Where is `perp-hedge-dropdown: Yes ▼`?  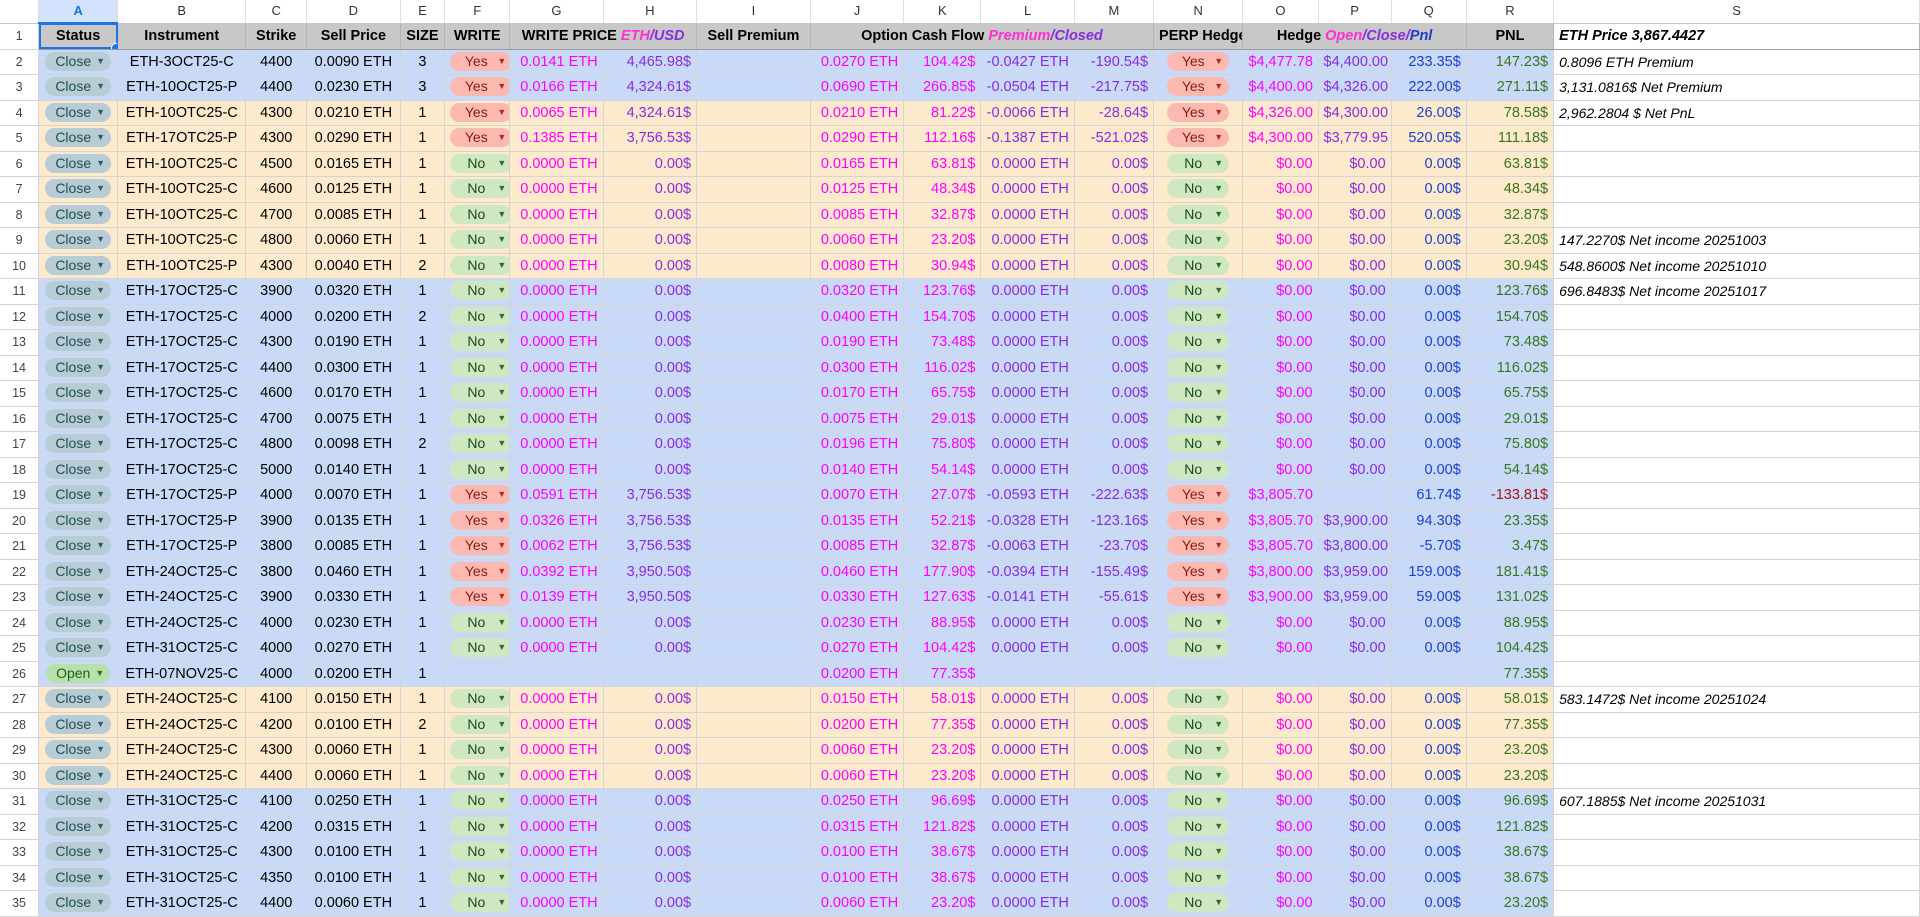
perp-hedge-dropdown: Yes ▼ is located at coordinates (1198, 61).